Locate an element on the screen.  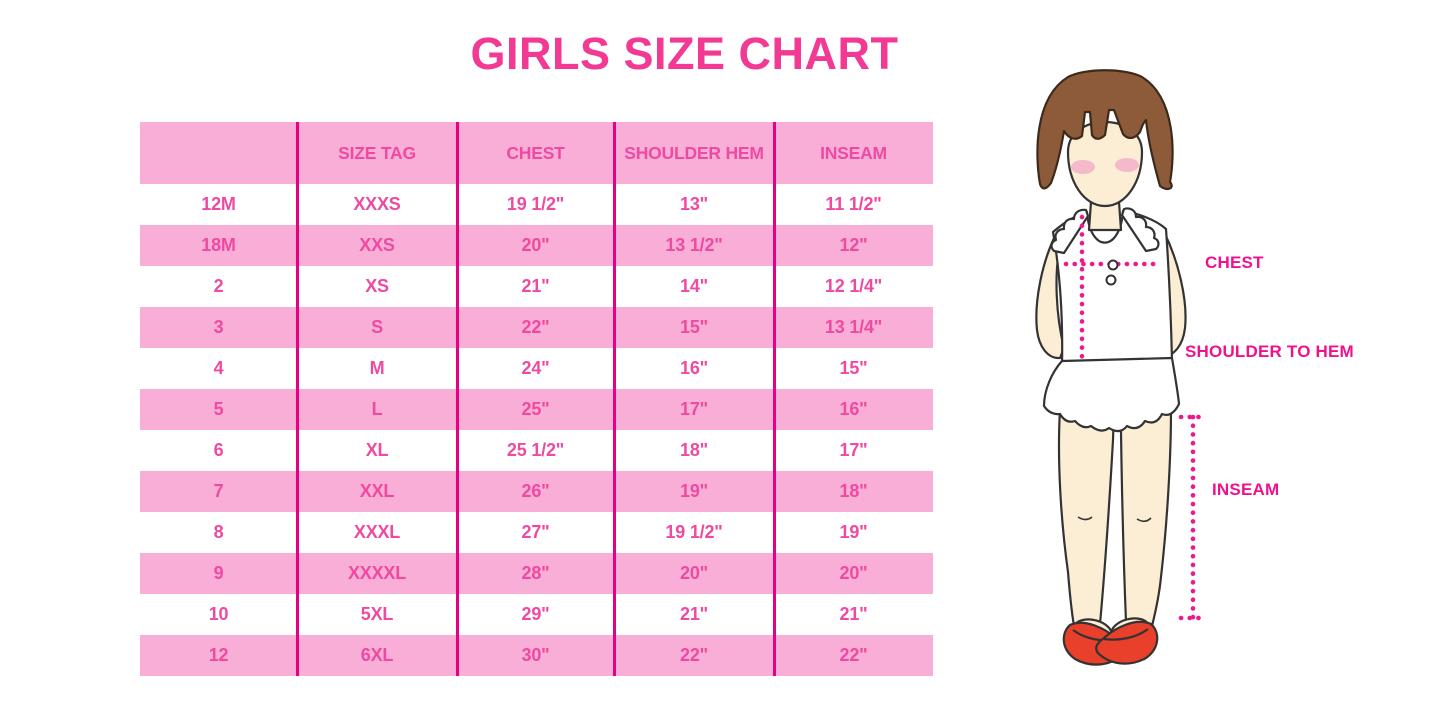
table-row: 8 XXXL 27" 19 1/2" 19" is located at coordinates (536, 532).